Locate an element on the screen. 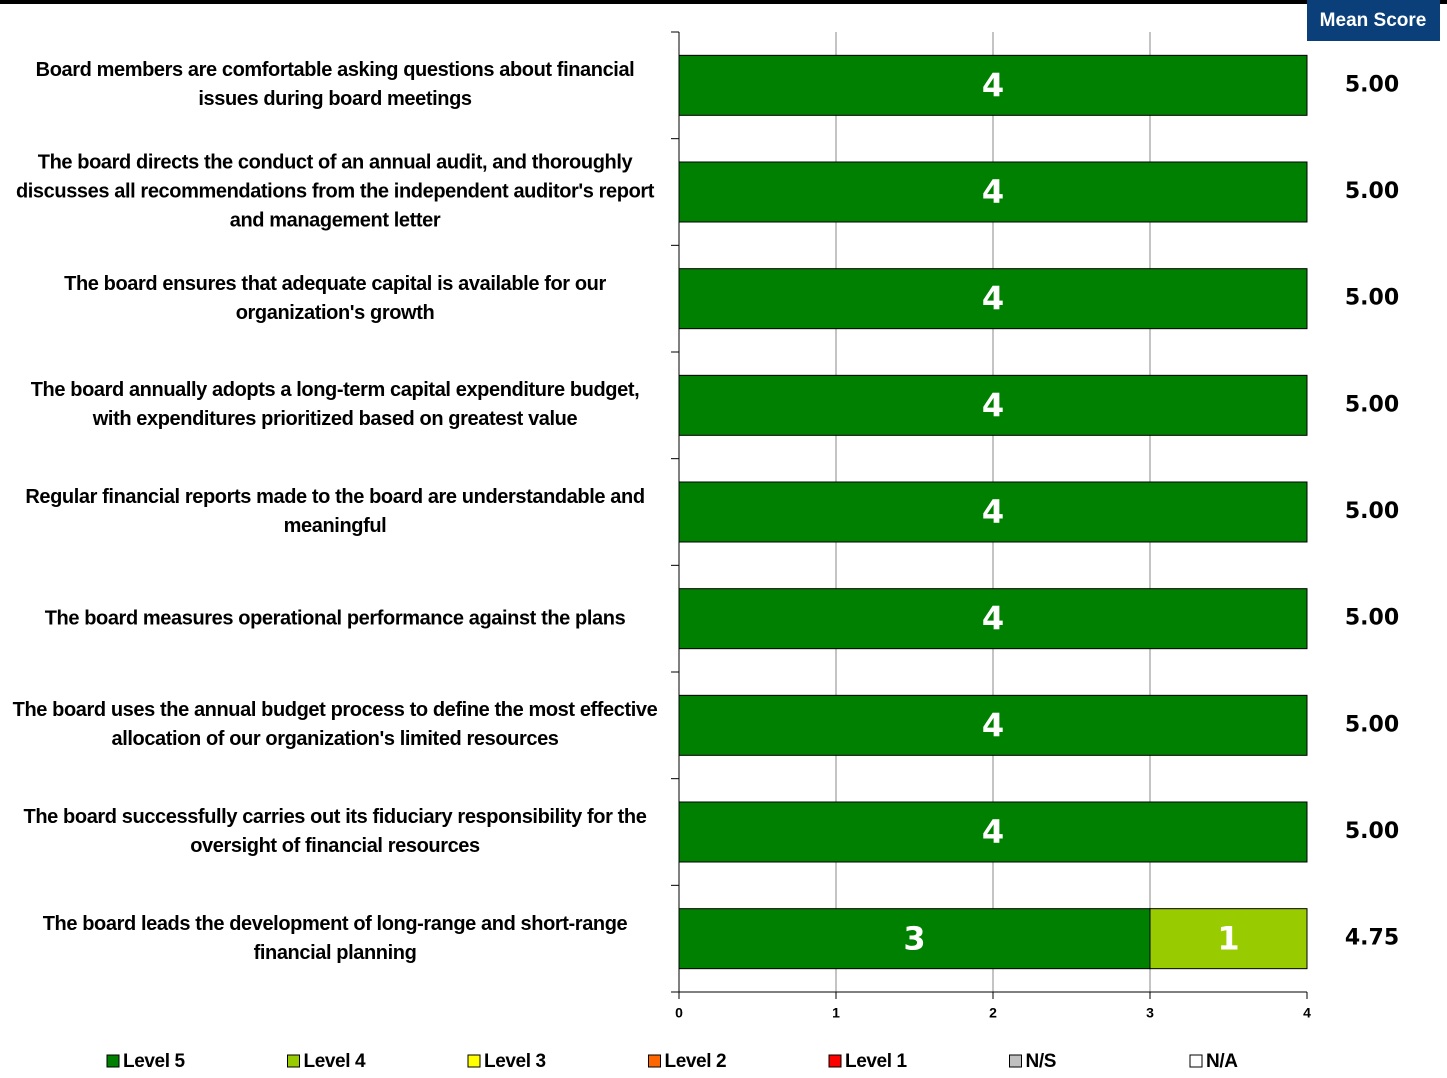 The height and width of the screenshot is (1078, 1447). legend-label: N/S is located at coordinates (1041, 1061).